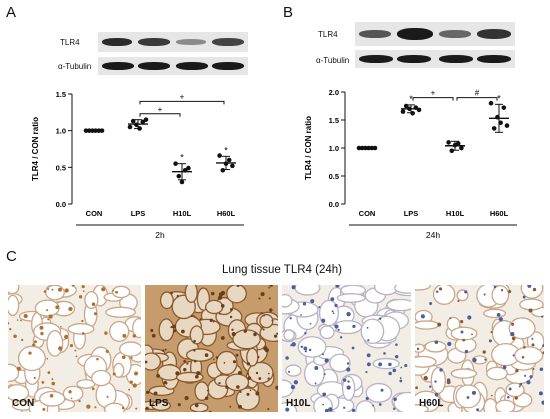 The height and width of the screenshot is (419, 550). Describe the element at coordinates (479, 348) in the screenshot. I see `tissue-image` at that location.